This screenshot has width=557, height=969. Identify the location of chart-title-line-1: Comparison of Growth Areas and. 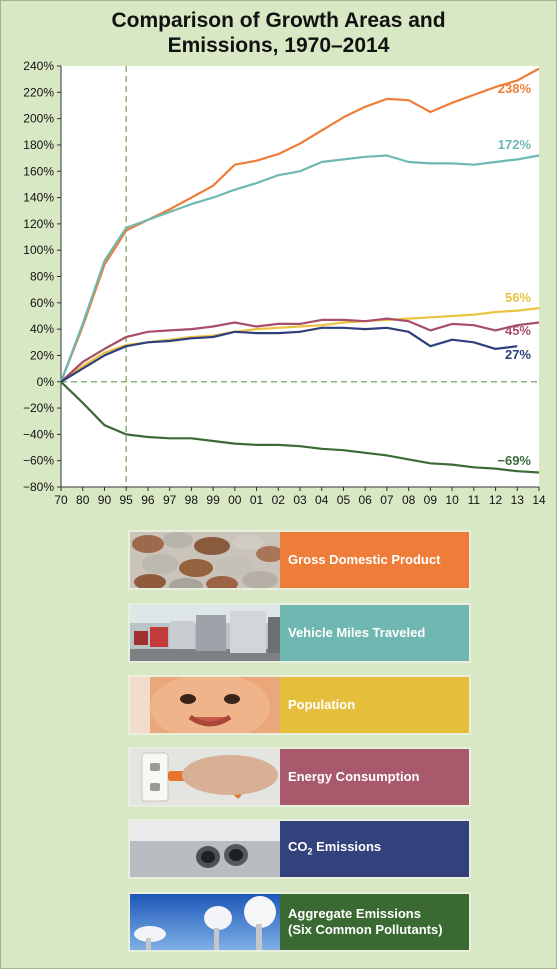
(278, 20).